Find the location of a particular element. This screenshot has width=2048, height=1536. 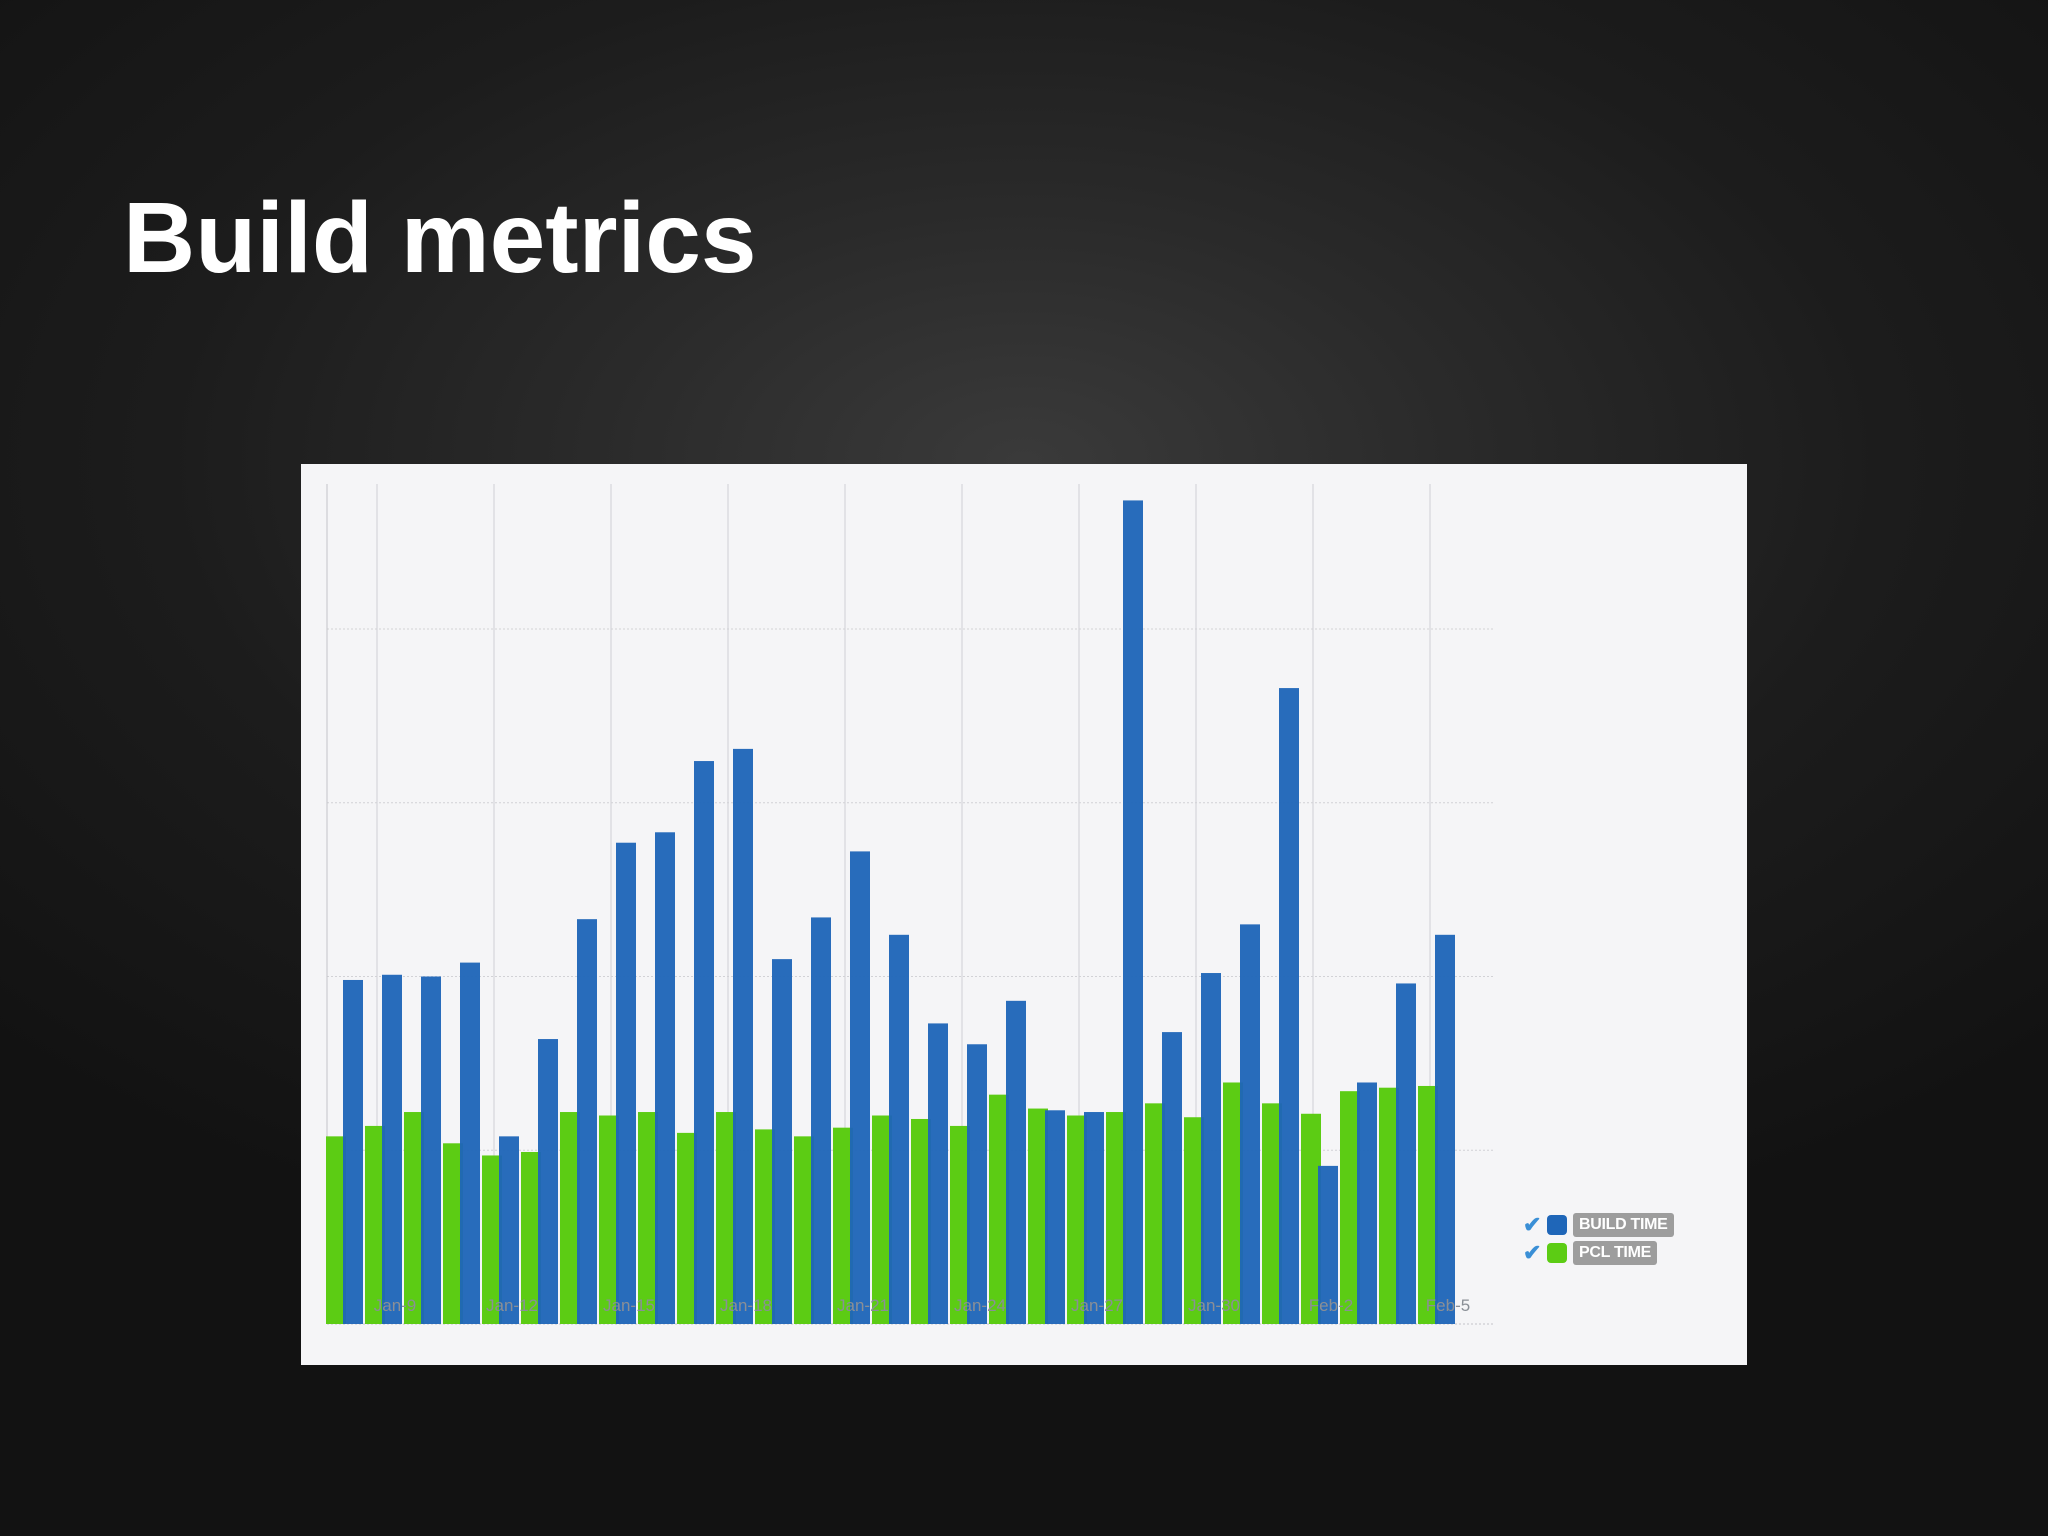

chart-legend: ✔ BUILD TIME ✔ PCL TIME is located at coordinates (1598, 1239).